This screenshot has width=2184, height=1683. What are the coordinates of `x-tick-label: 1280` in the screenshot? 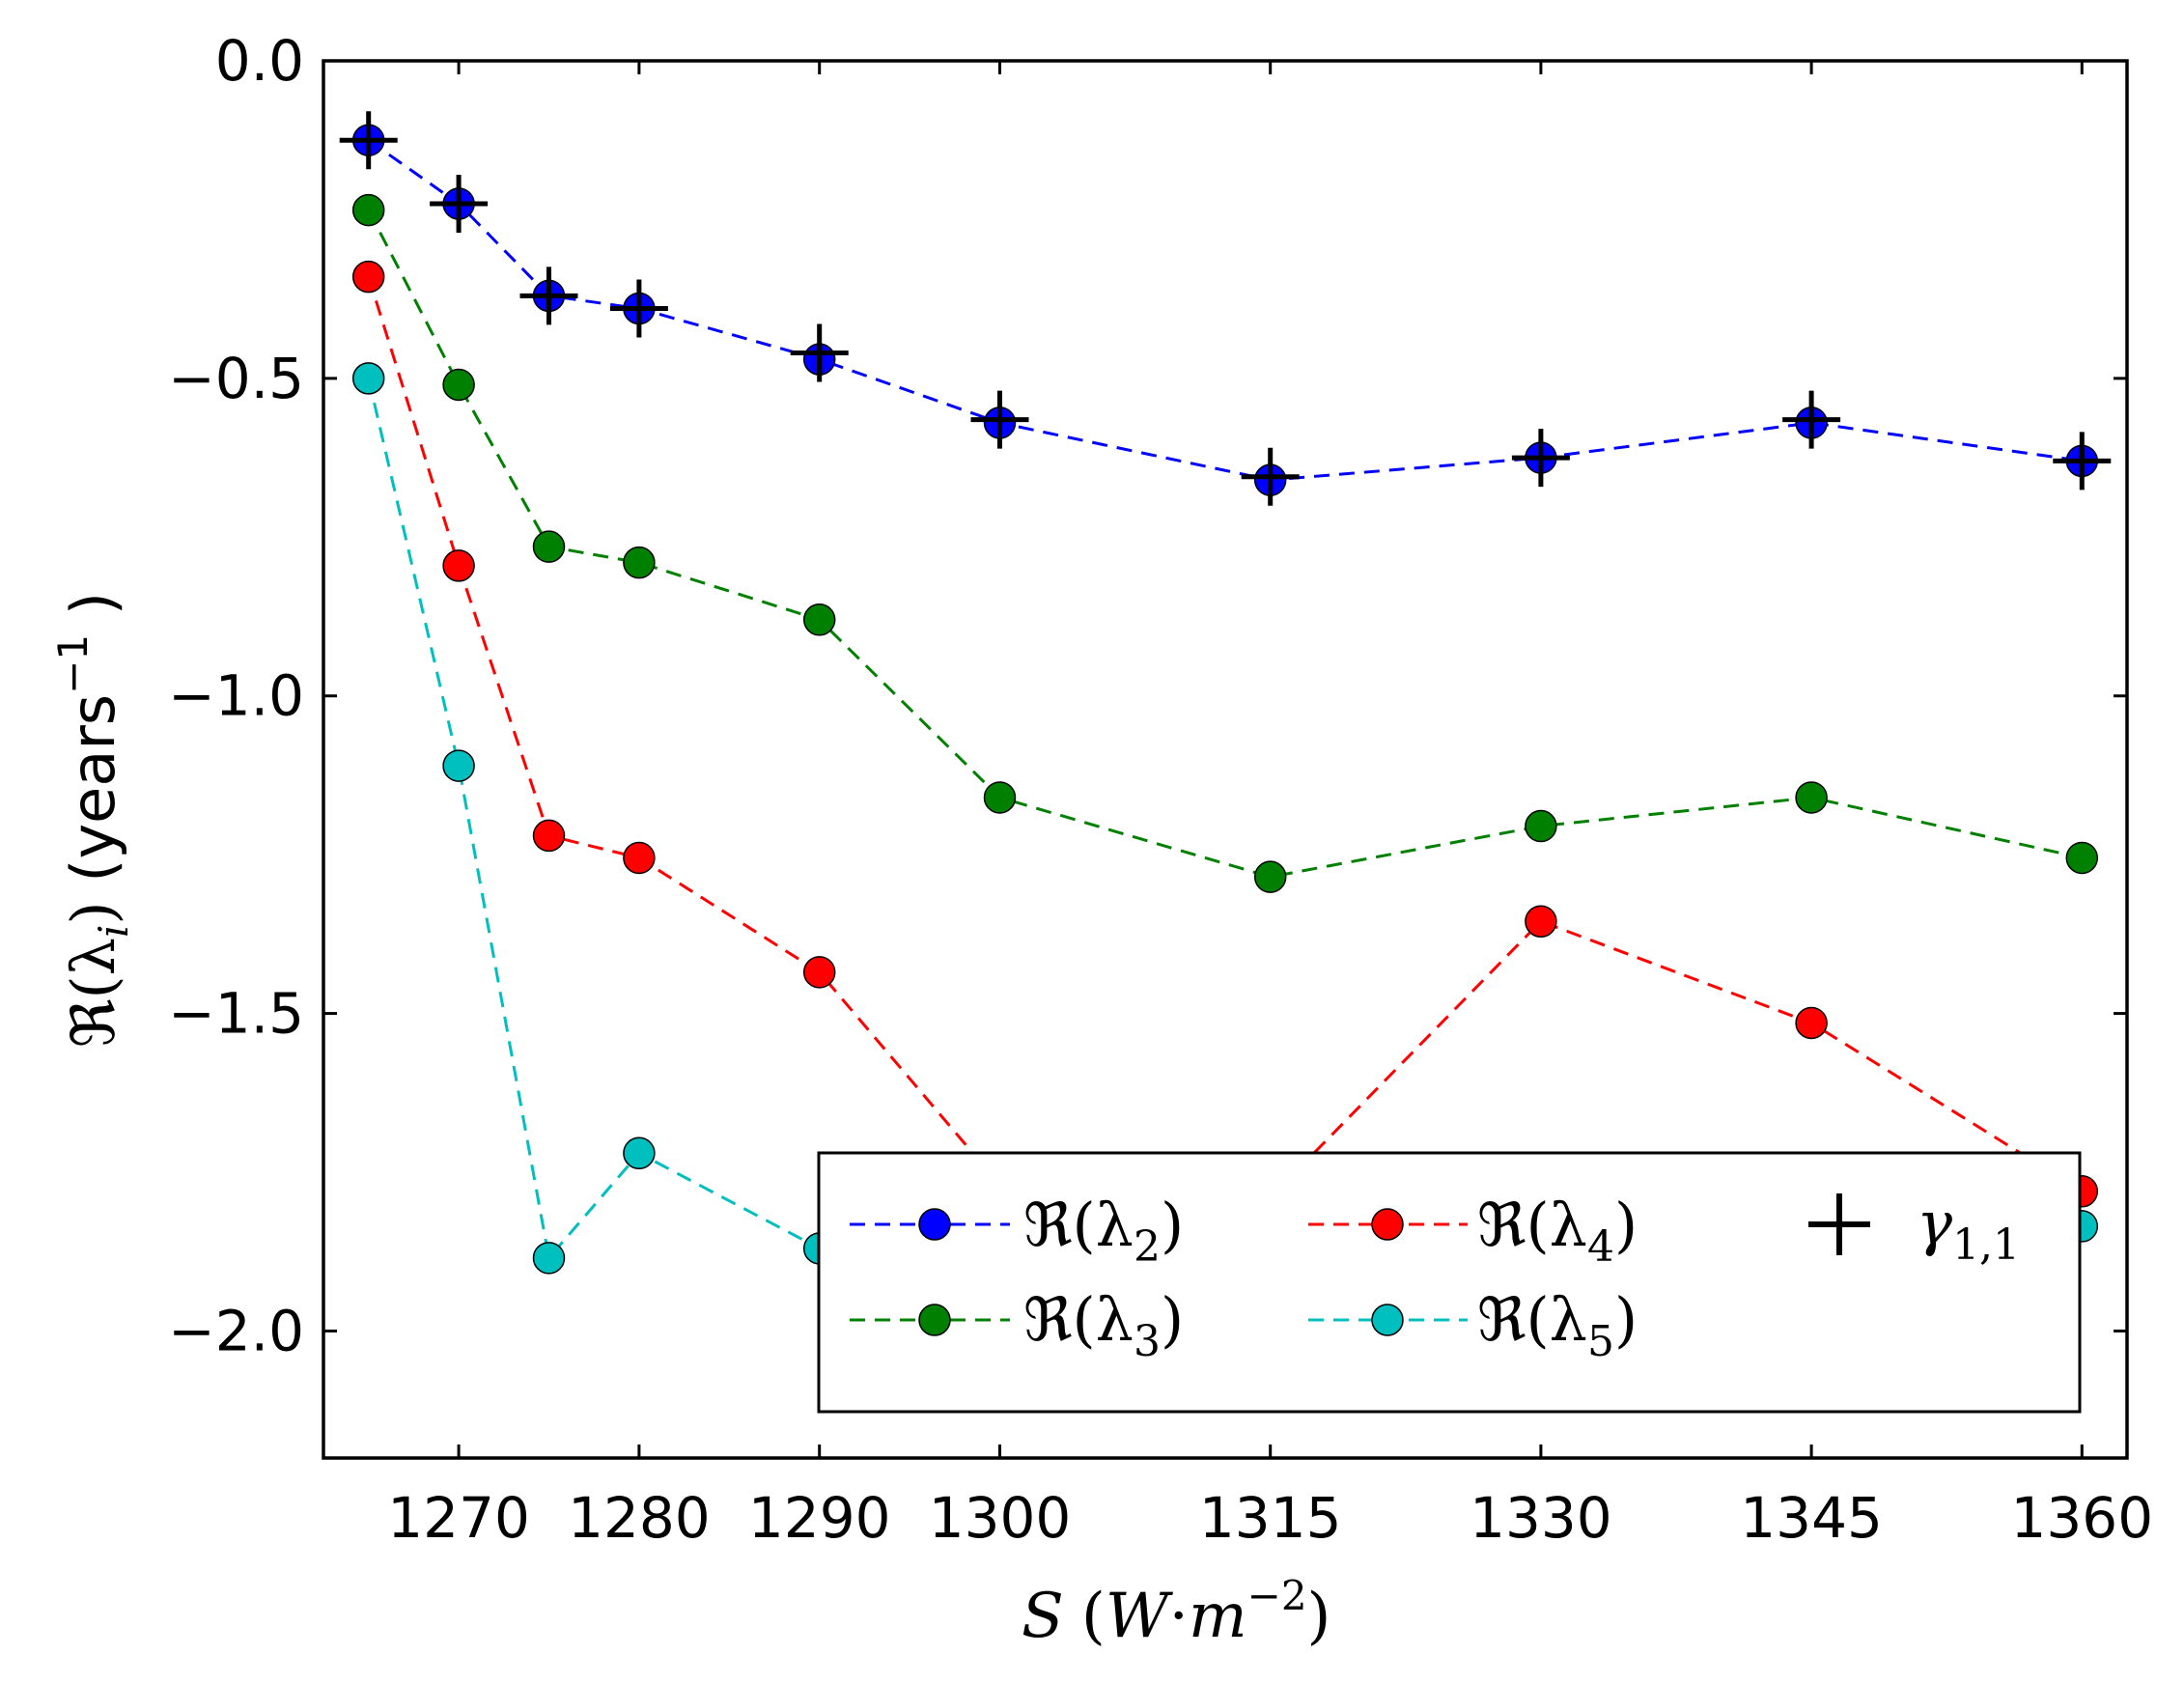 It's located at (640, 1518).